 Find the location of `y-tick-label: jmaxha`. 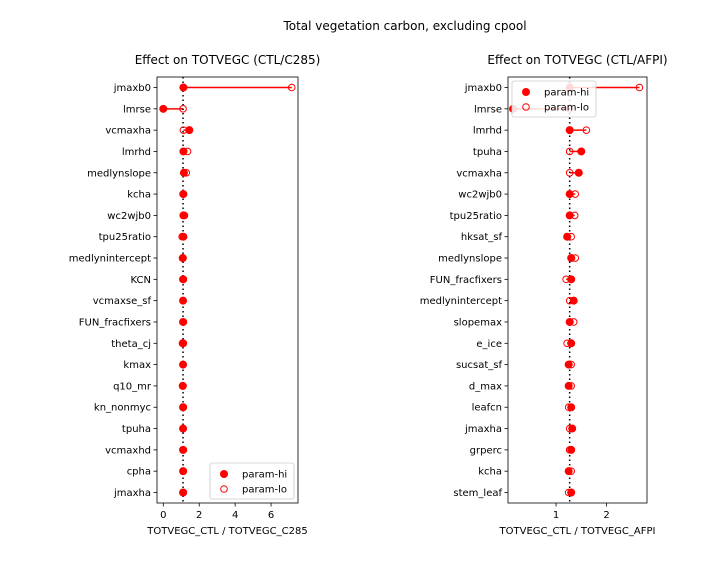

y-tick-label: jmaxha is located at coordinates (132, 493).